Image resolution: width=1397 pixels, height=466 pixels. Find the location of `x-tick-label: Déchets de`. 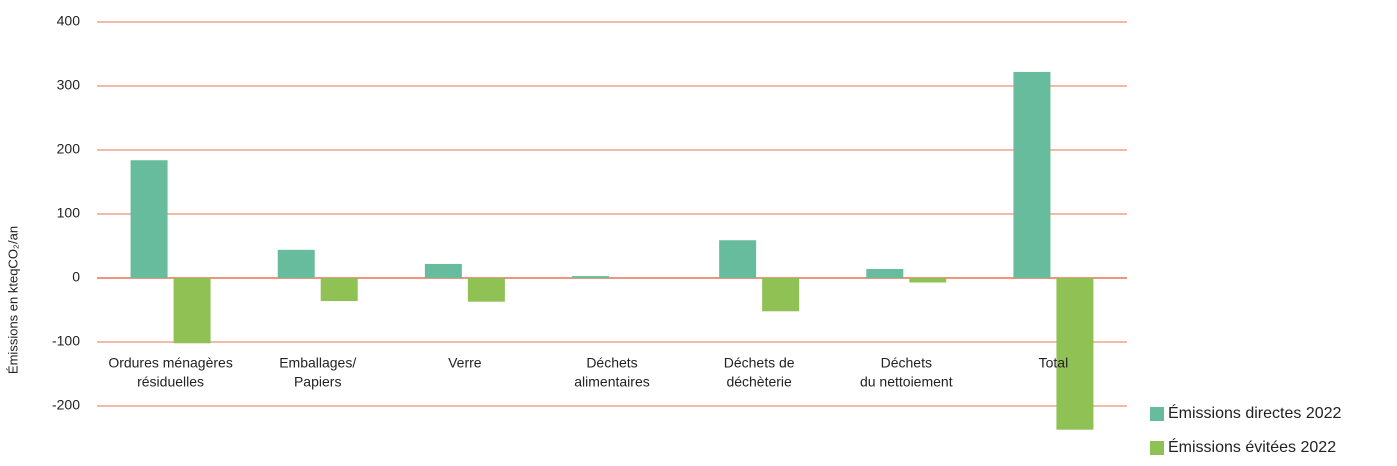

x-tick-label: Déchets de is located at coordinates (759, 363).